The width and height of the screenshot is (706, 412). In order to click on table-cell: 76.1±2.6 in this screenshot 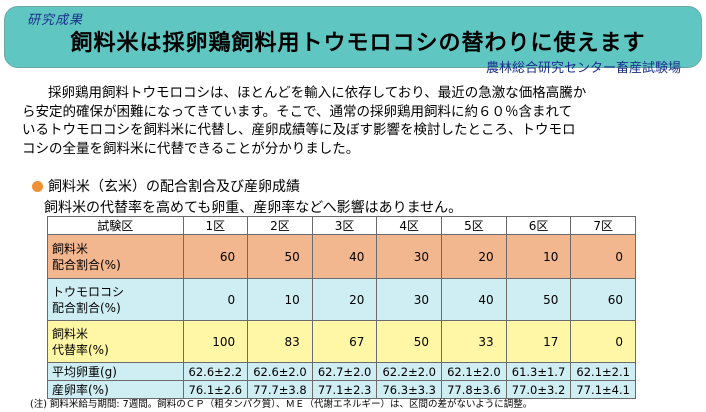, I will do `click(215, 389)`.